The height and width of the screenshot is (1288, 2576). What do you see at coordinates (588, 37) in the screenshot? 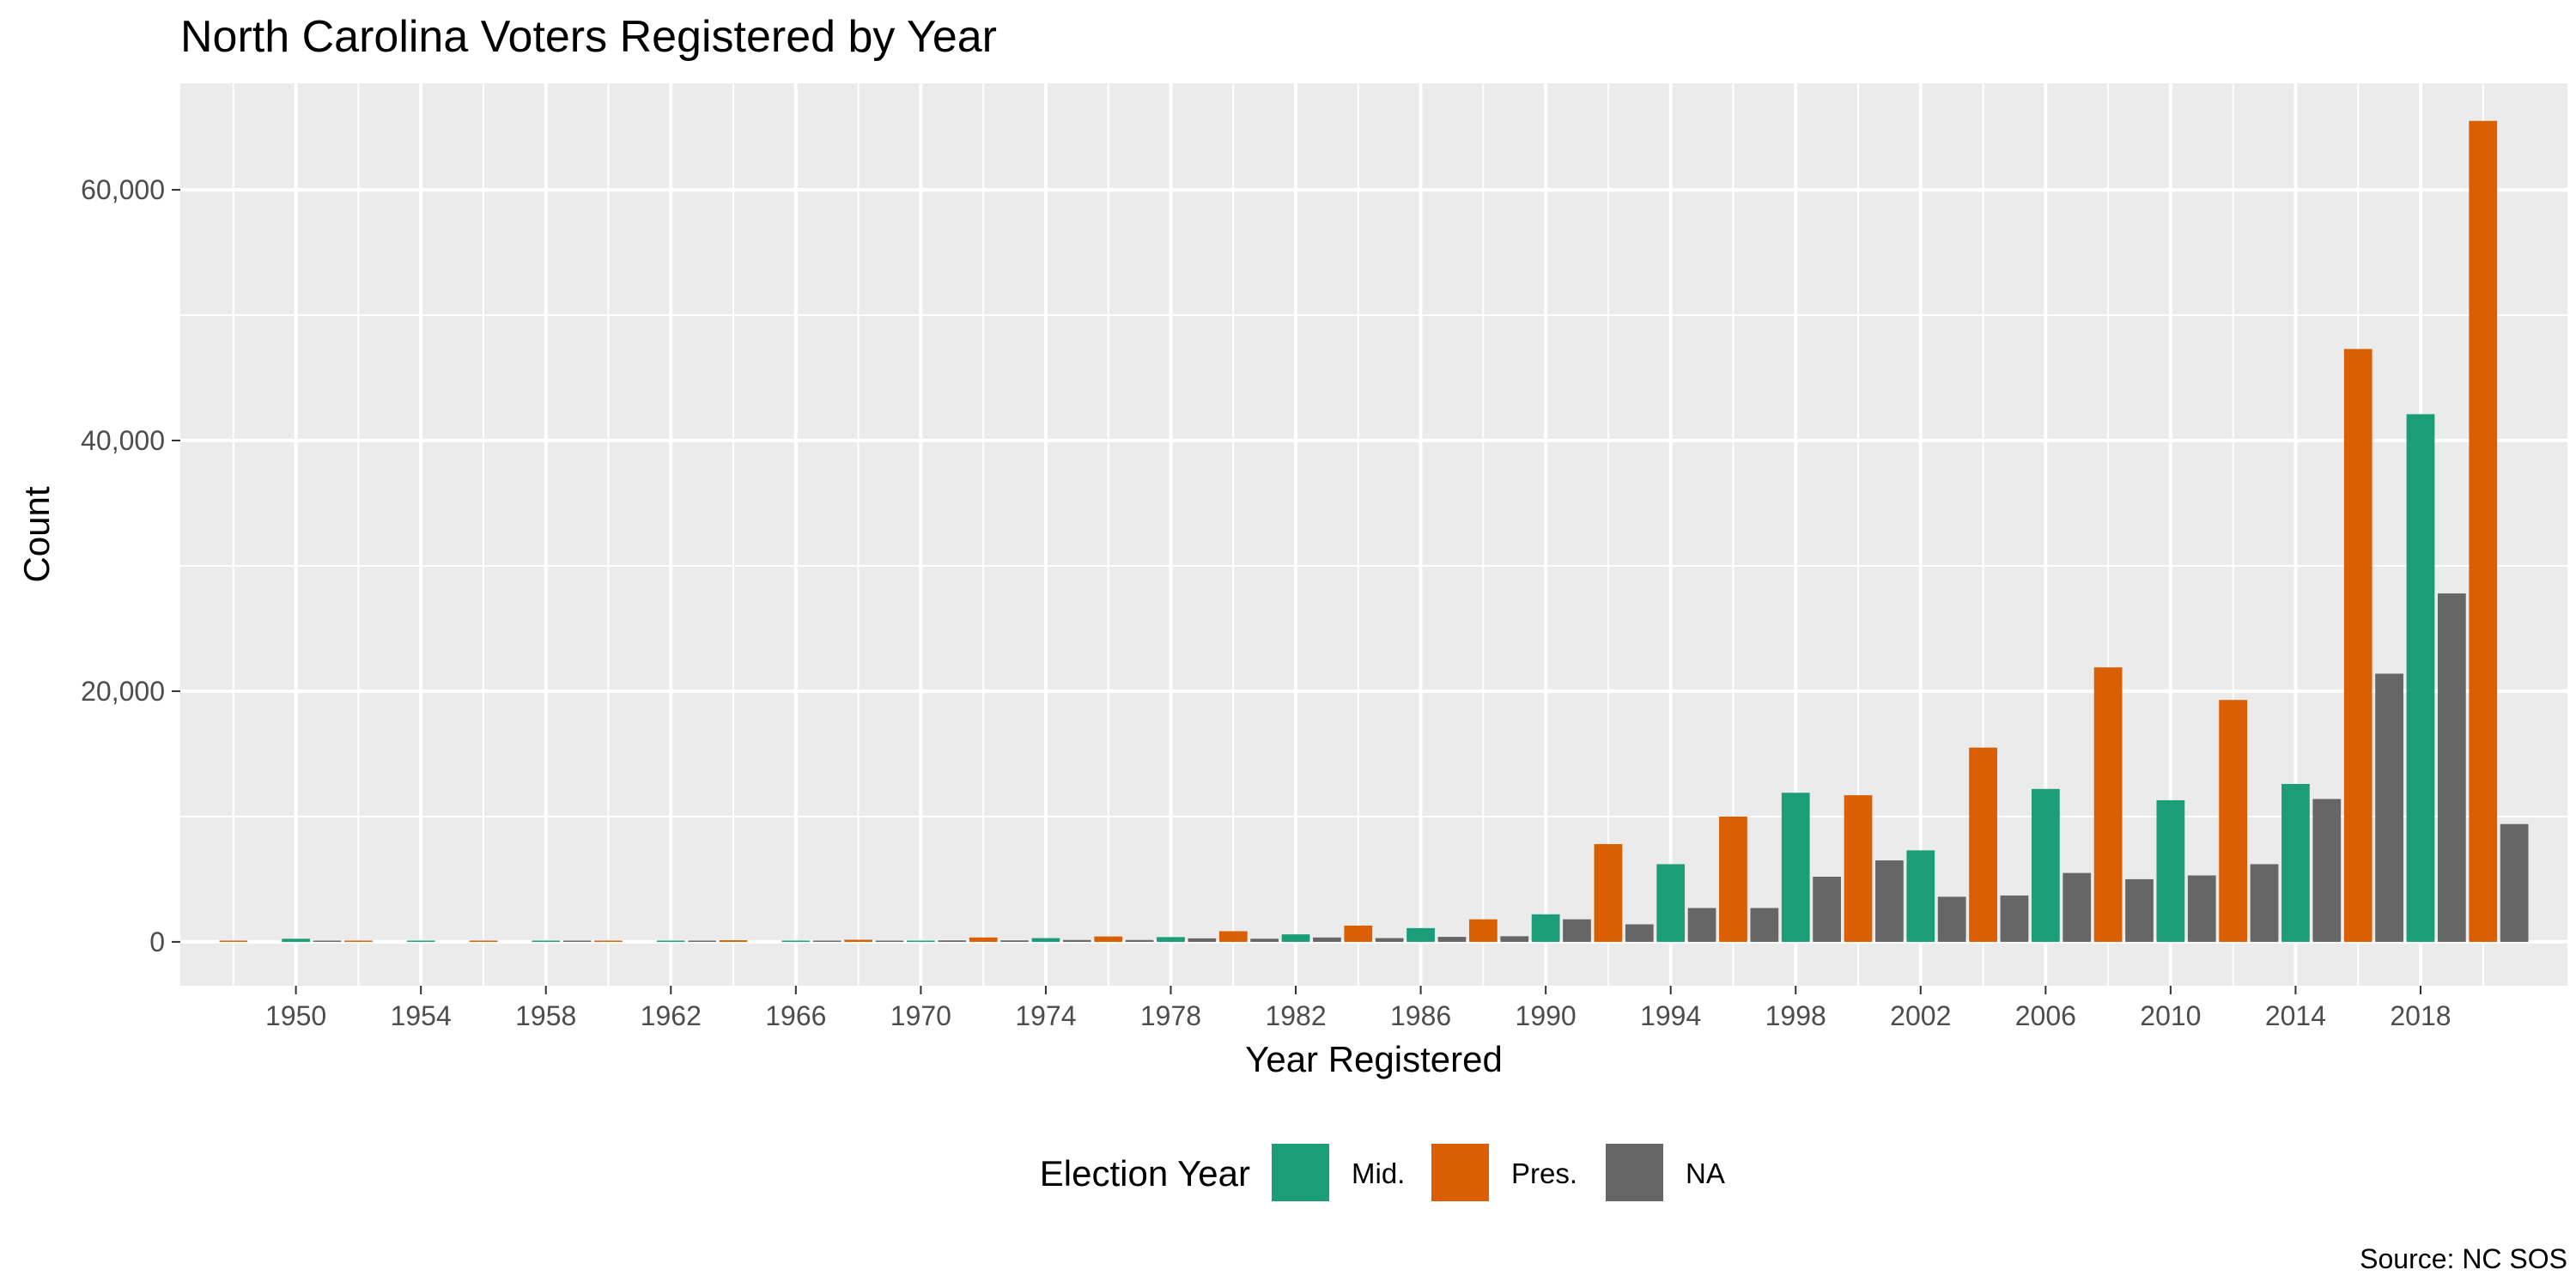
I see `chart-title: North Carolina Voters Registered by Year` at bounding box center [588, 37].